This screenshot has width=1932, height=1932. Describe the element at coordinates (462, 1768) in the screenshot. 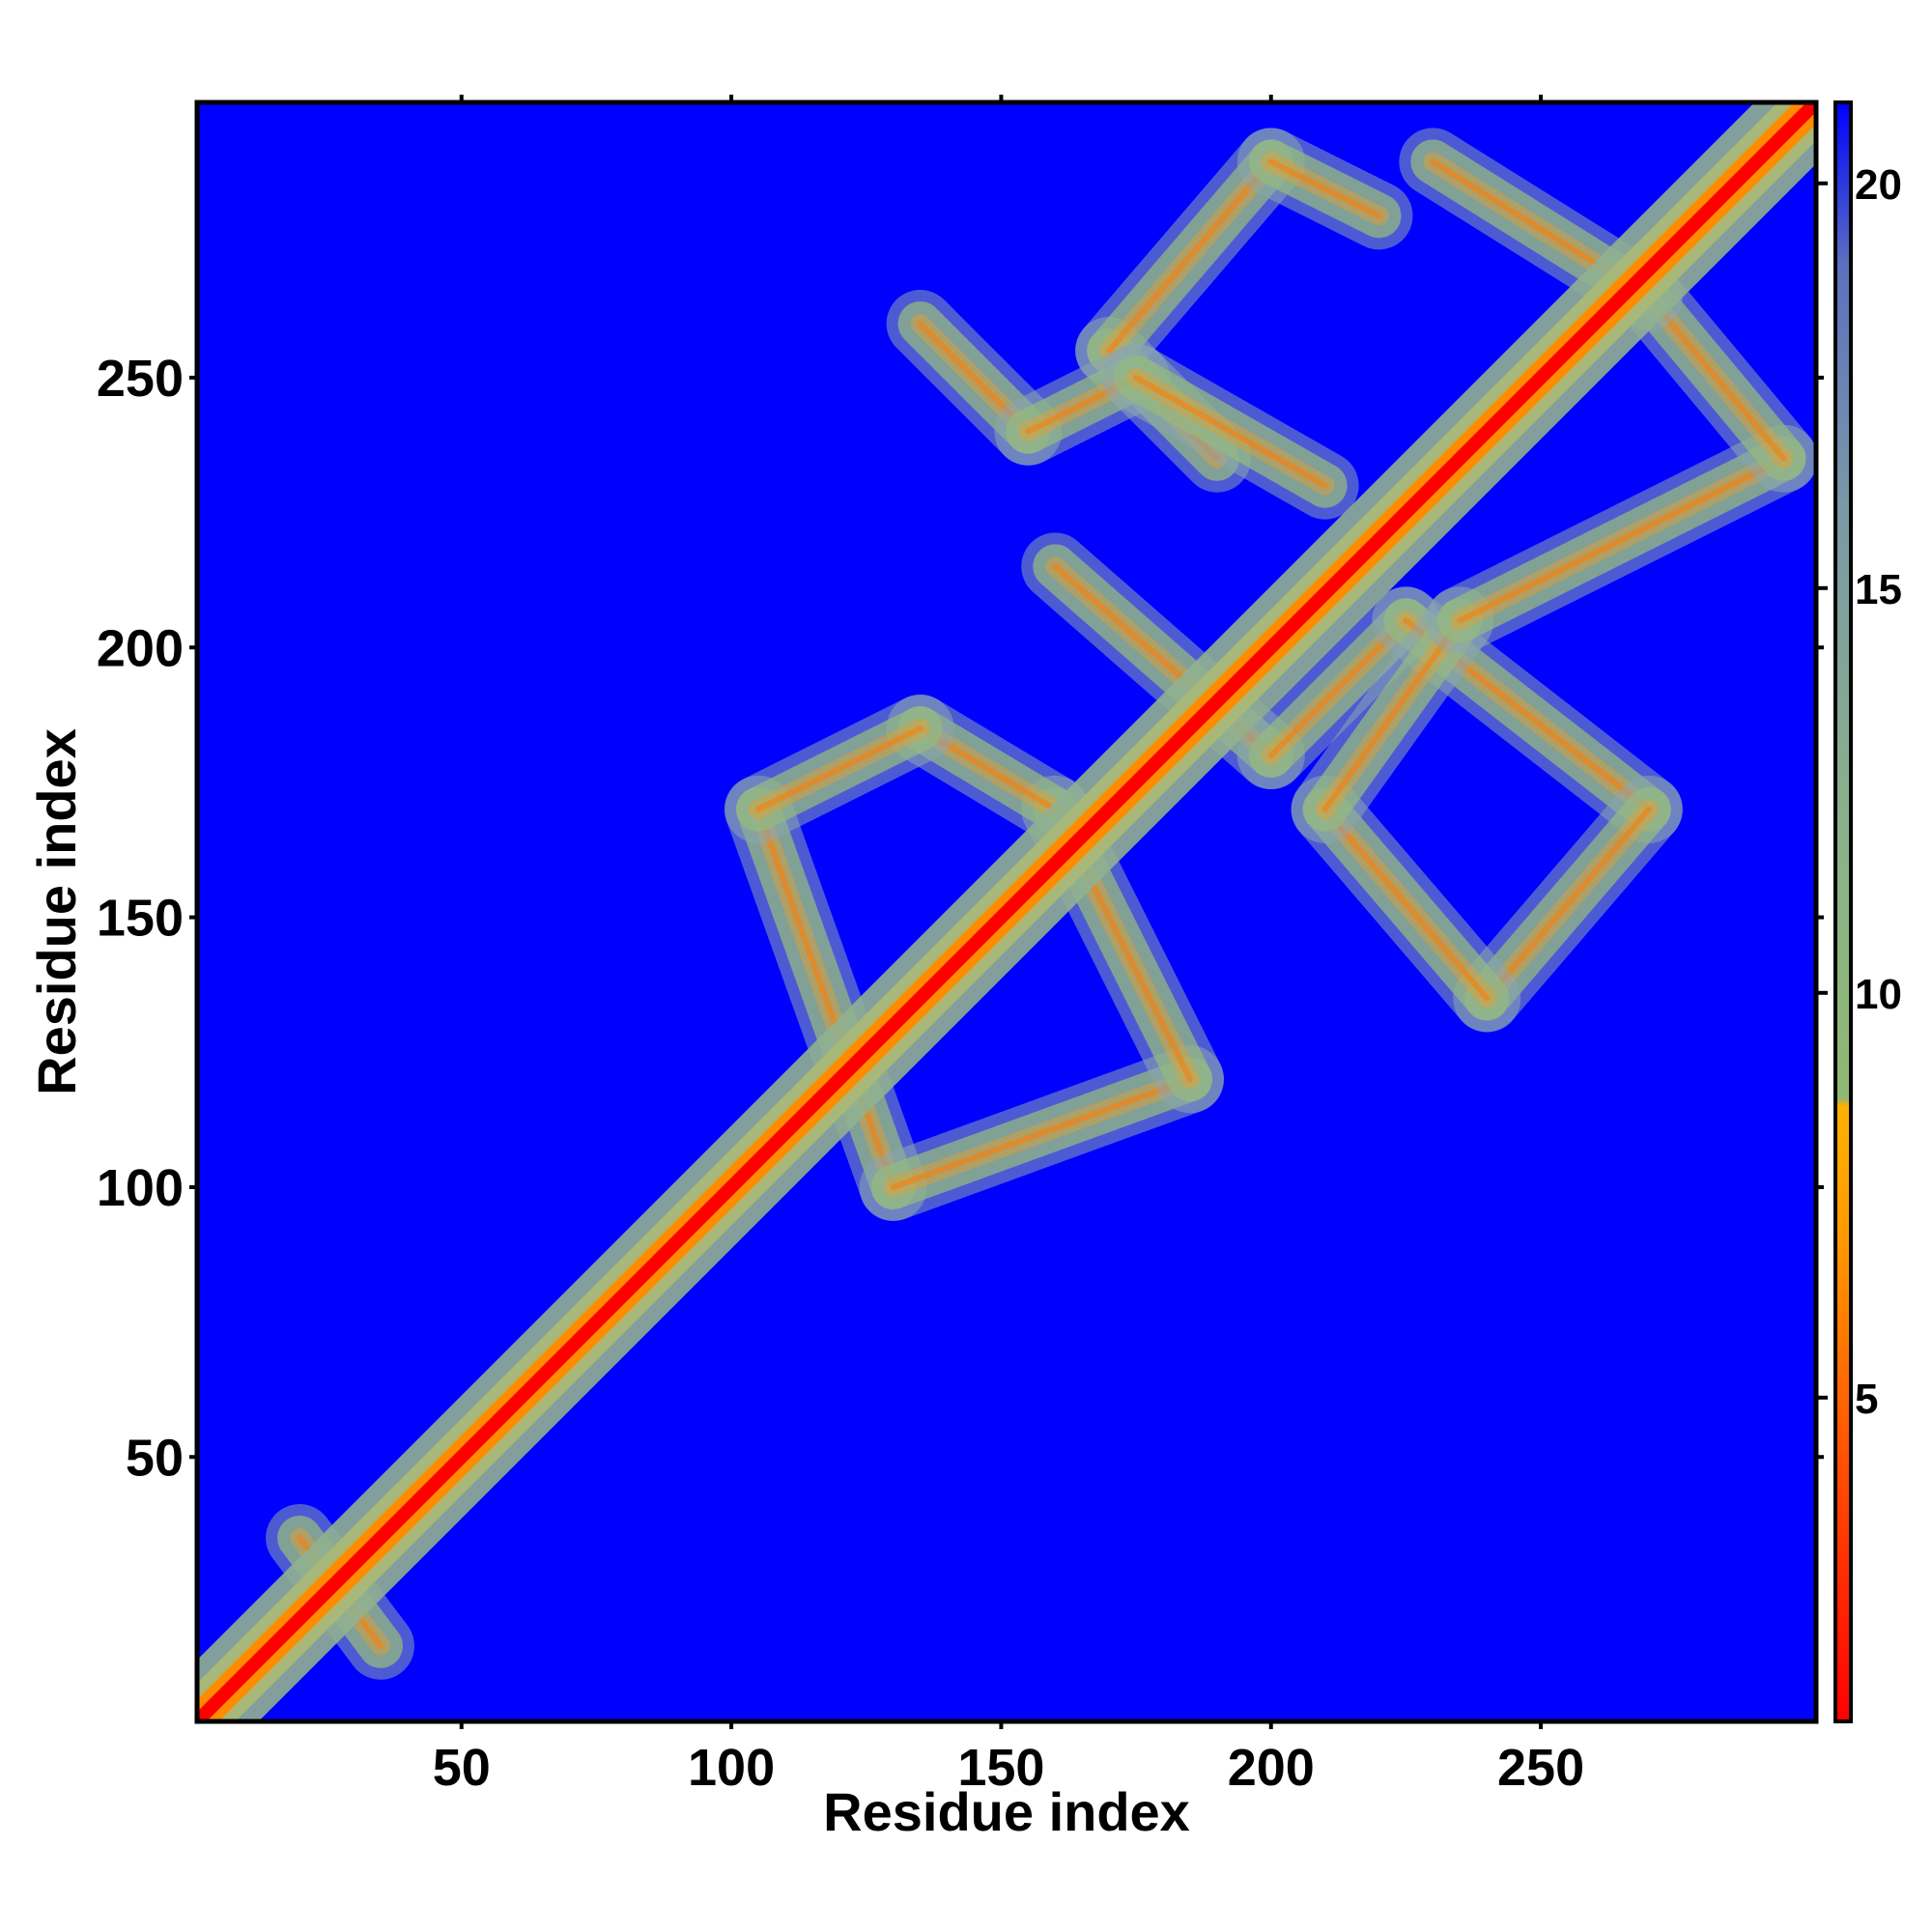

I see `x-tick-label: 50` at that location.